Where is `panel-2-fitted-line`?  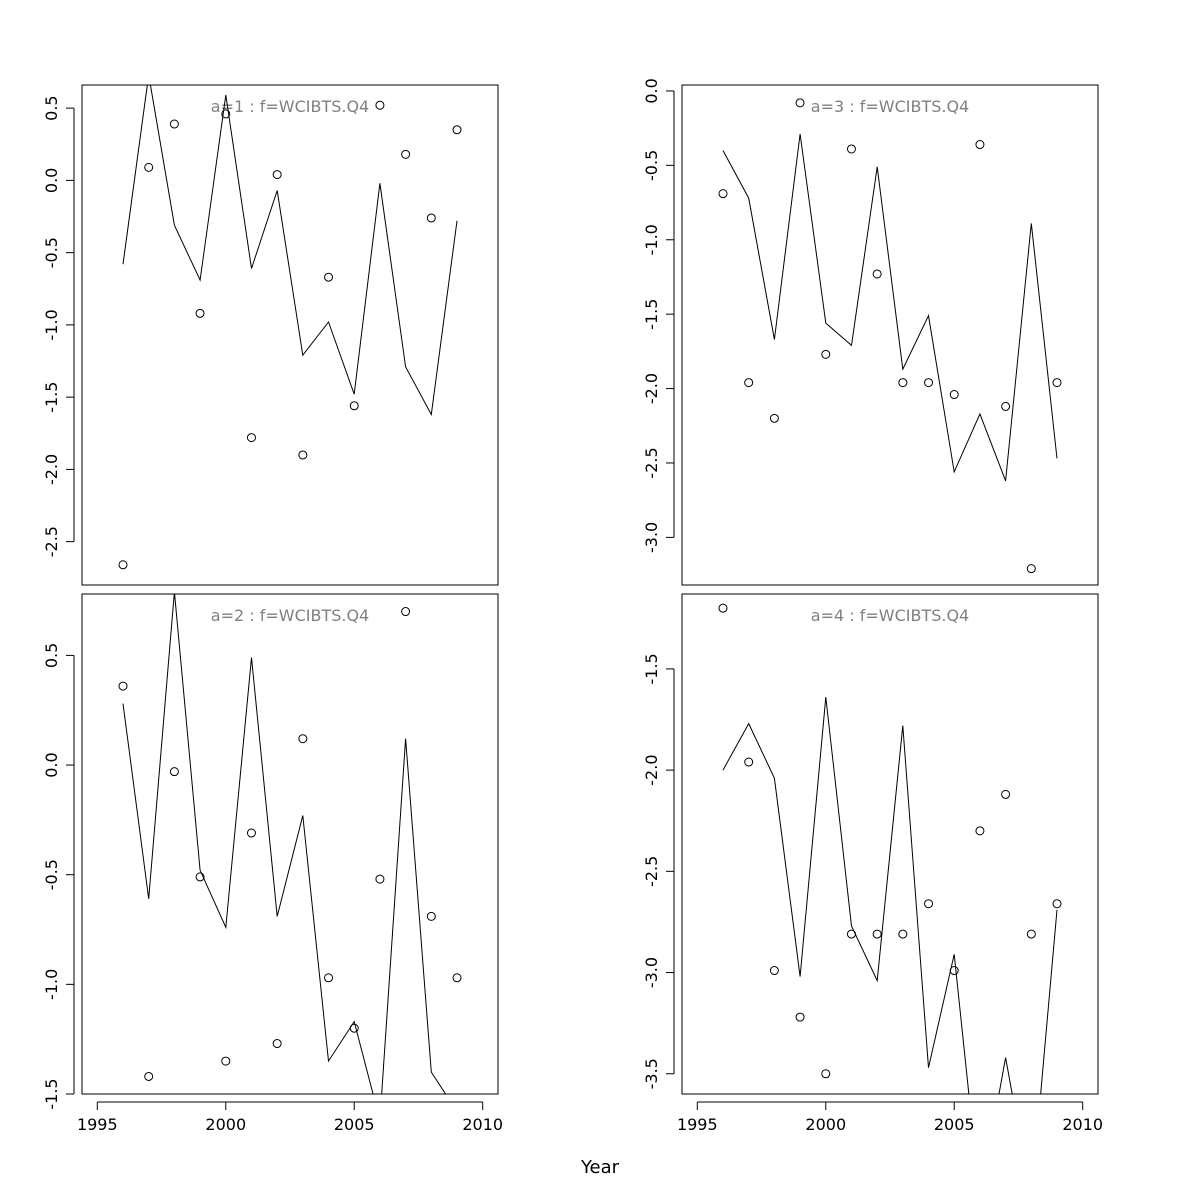 panel-2-fitted-line is located at coordinates (890, 307).